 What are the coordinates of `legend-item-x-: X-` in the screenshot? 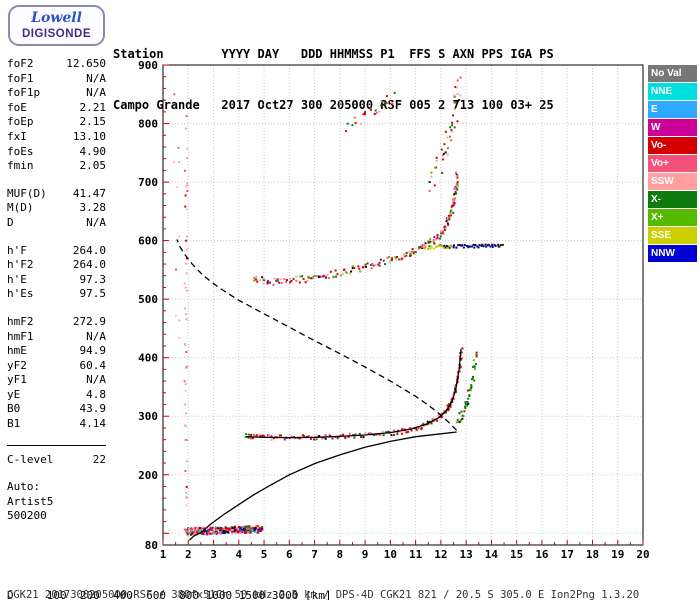 It's located at (672, 199).